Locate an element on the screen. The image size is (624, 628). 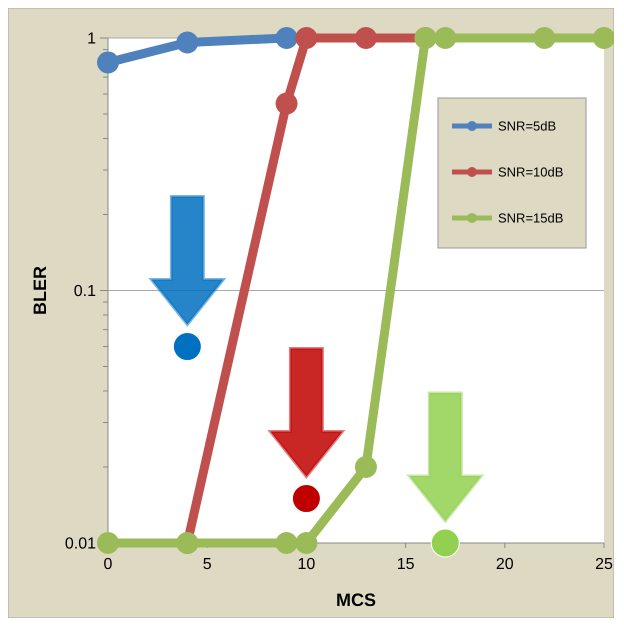
x-tick-label: 20 is located at coordinates (505, 564).